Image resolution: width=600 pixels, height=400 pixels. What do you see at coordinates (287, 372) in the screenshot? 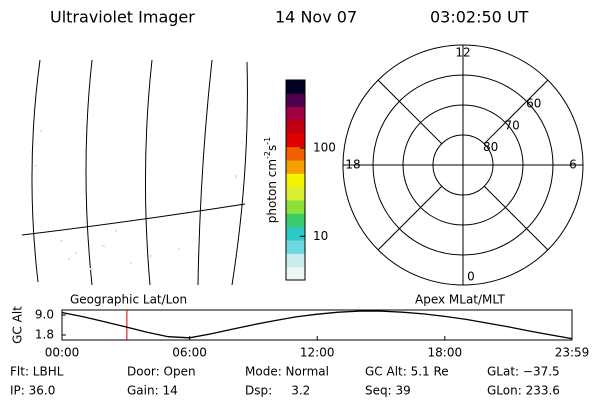
I see `status-field: Mode: Normal` at bounding box center [287, 372].